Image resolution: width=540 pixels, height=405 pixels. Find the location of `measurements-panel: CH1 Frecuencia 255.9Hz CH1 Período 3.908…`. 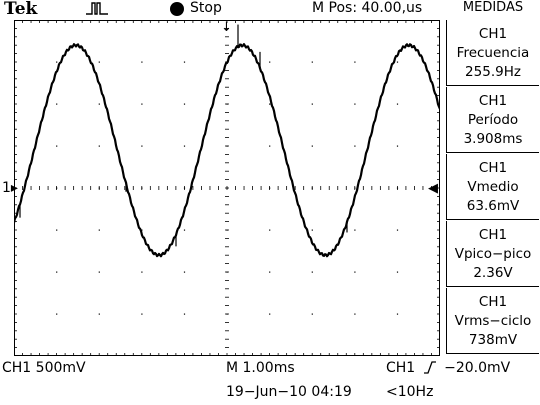

measurements-panel: CH1 Frecuencia 255.9Hz CH1 Período 3.908… is located at coordinates (493, 189).